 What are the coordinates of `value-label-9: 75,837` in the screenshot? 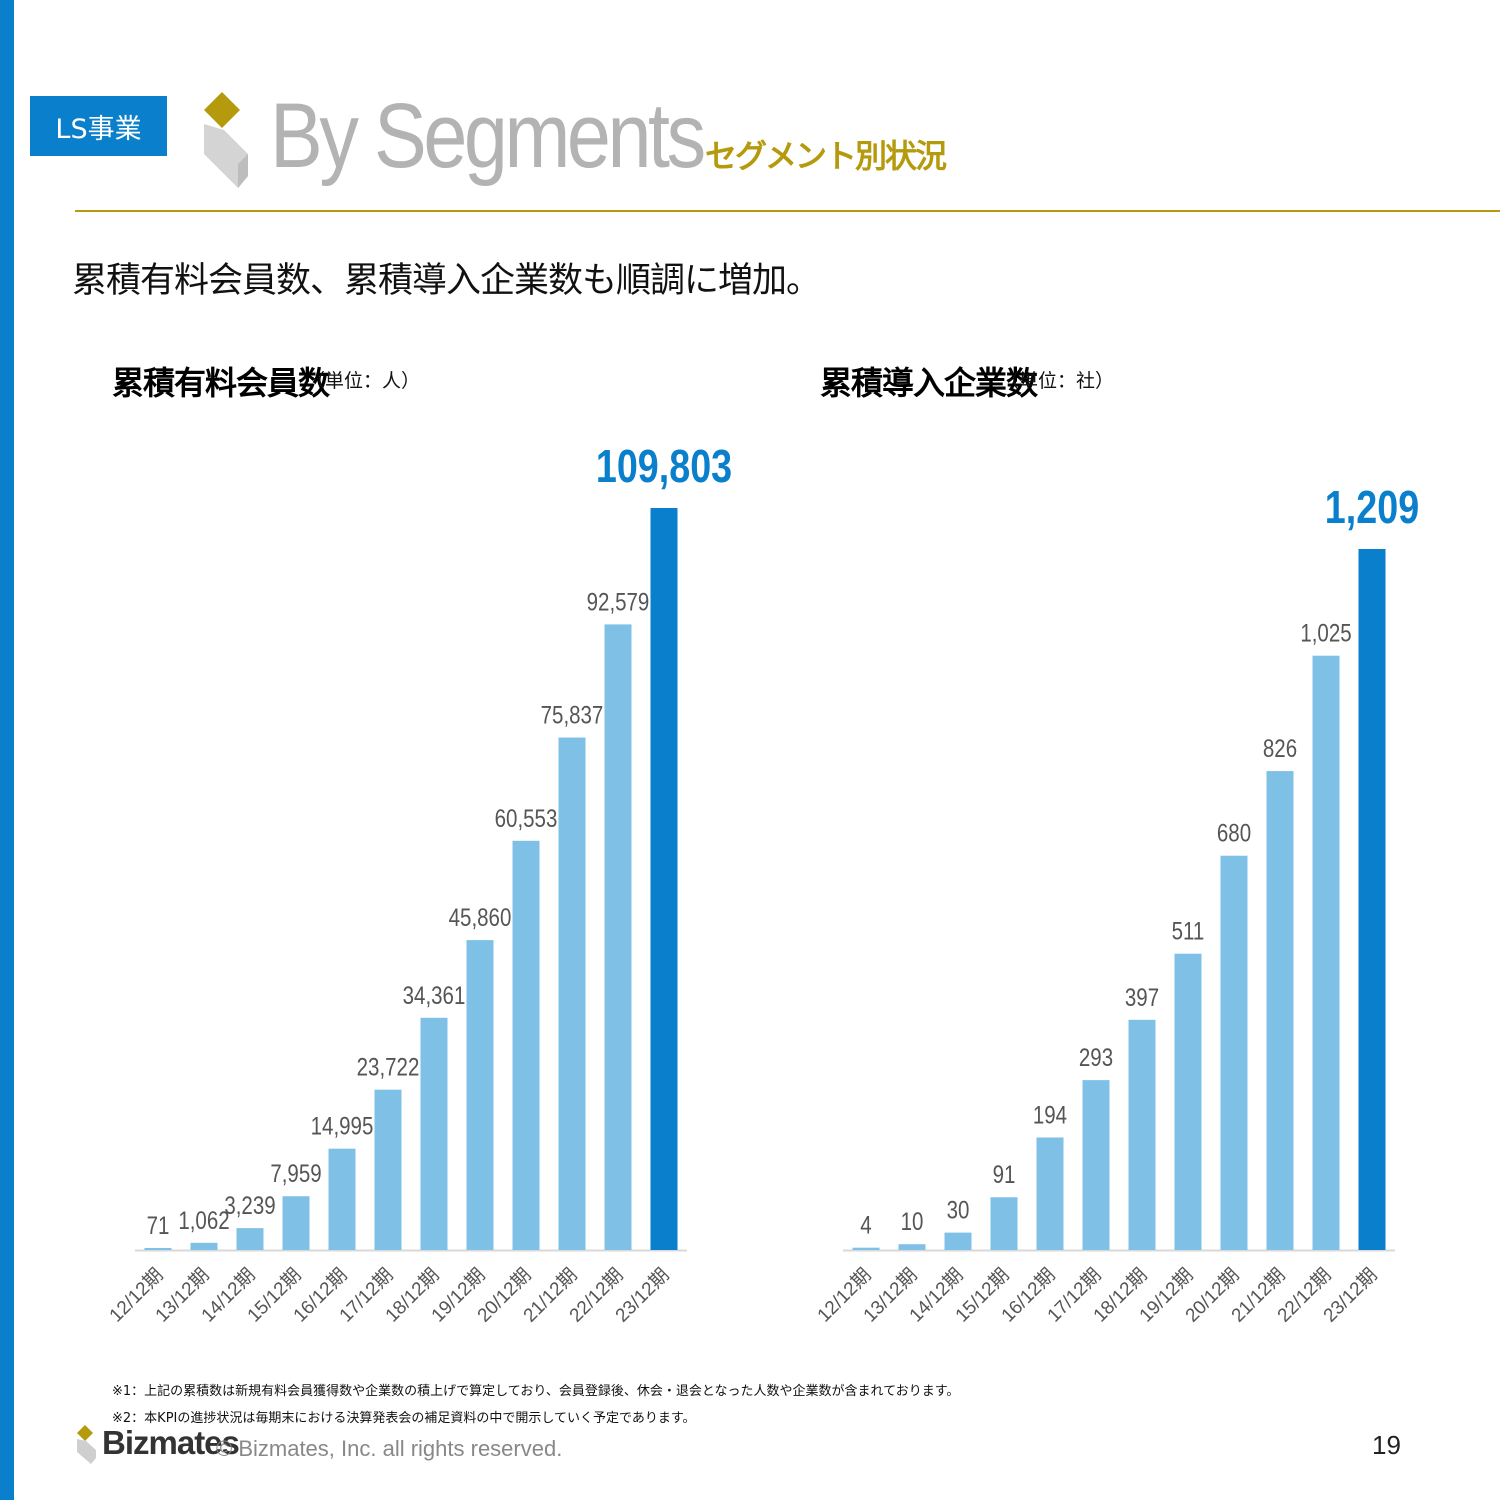 It's located at (572, 715).